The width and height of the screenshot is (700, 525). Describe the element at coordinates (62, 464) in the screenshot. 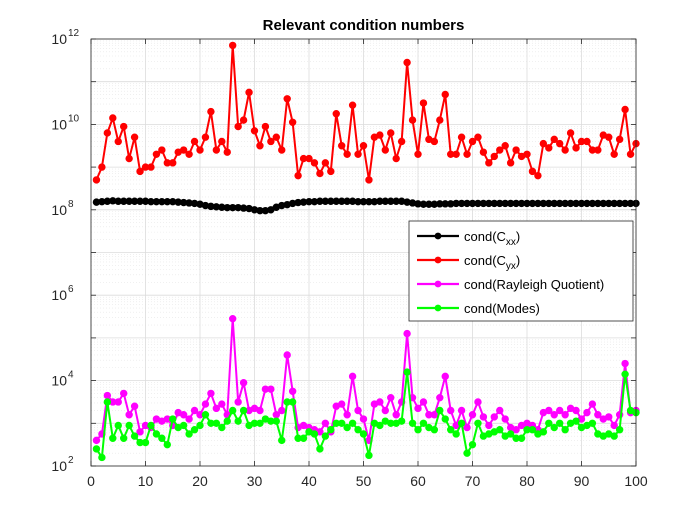

I see `y-tick-label: 10 2` at that location.